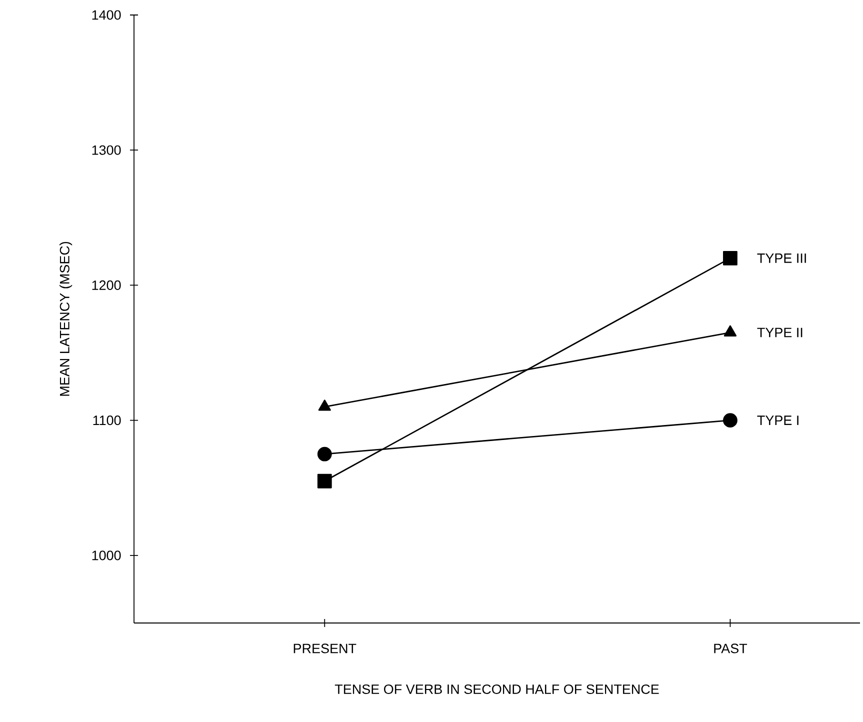 Image resolution: width=863 pixels, height=722 pixels. What do you see at coordinates (325, 649) in the screenshot?
I see `x-tick-label: PRESENT` at bounding box center [325, 649].